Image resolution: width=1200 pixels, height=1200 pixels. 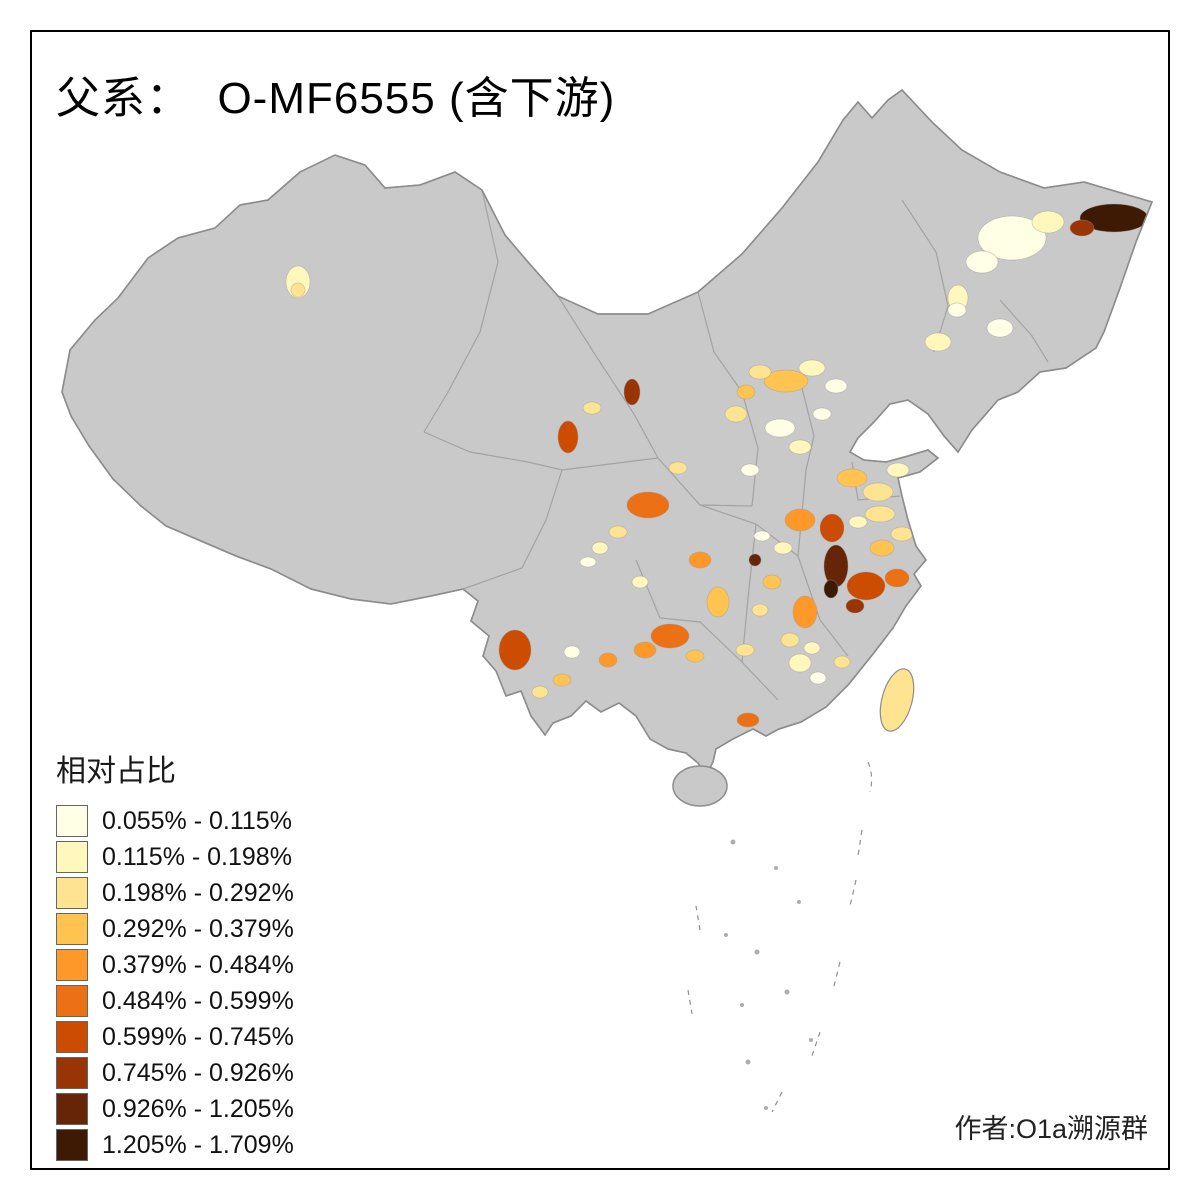 I want to click on south-china-sea-islets, so click(x=768, y=974).